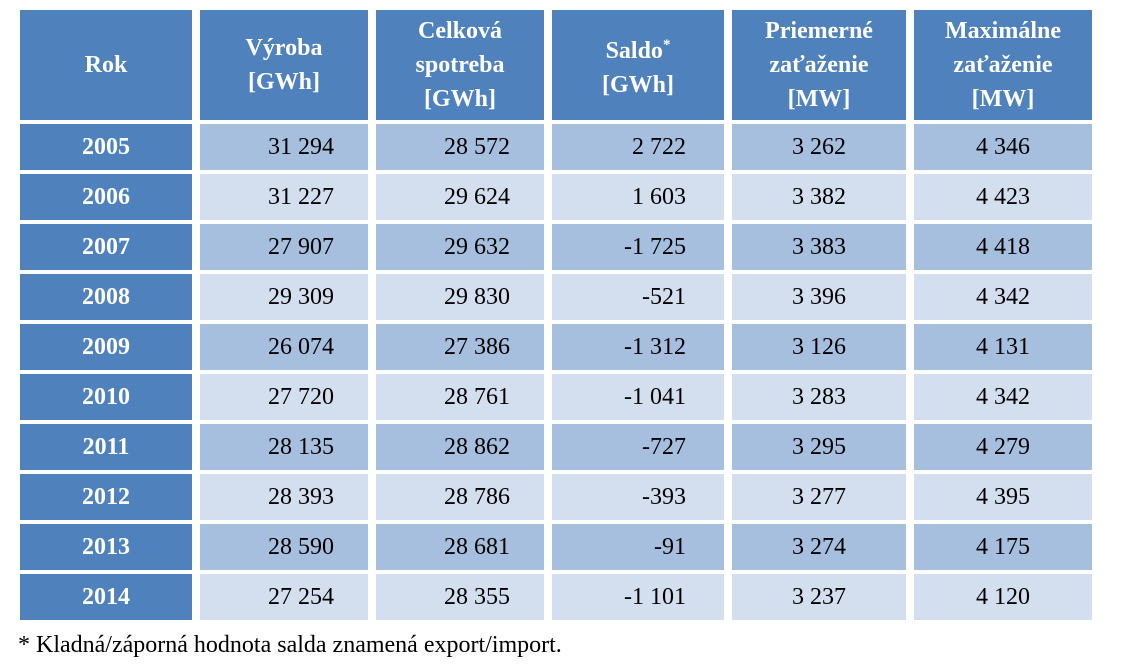 This screenshot has height=664, width=1124. What do you see at coordinates (460, 547) in the screenshot?
I see `value-cell: 28 681` at bounding box center [460, 547].